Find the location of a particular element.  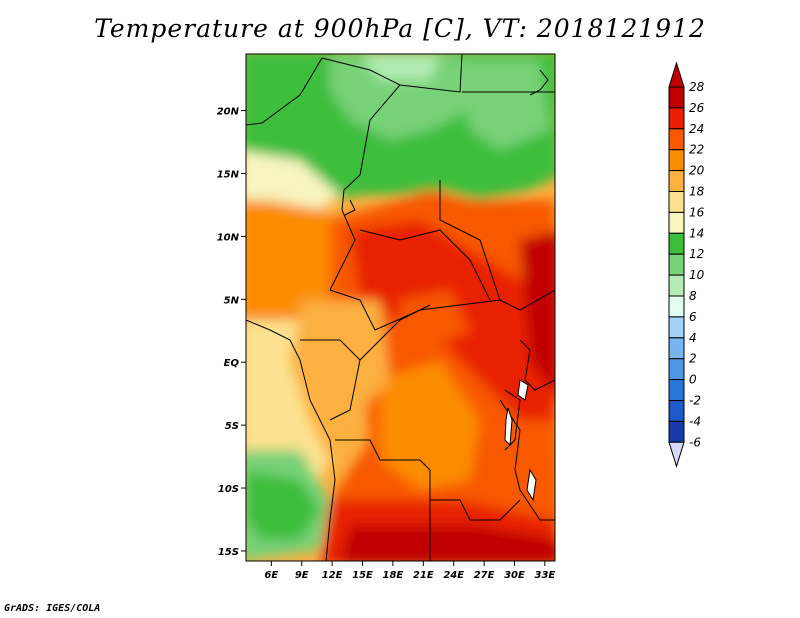

colorbar-label: -2 is located at coordinates (695, 401).